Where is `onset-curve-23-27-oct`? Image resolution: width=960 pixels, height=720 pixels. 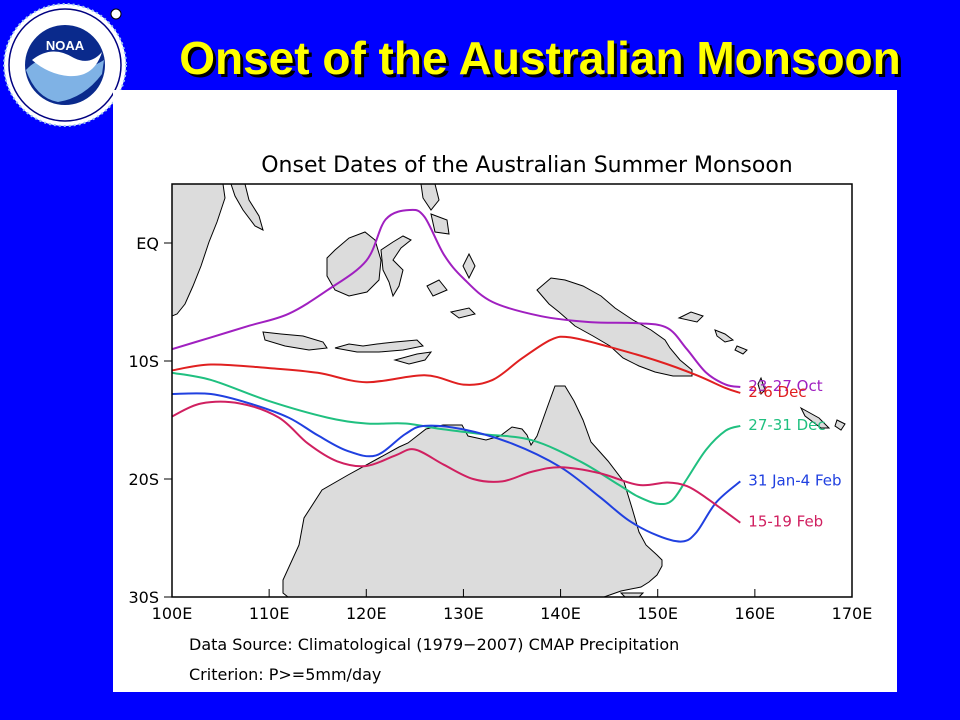
onset-curve-23-27-oct is located at coordinates (456, 298).